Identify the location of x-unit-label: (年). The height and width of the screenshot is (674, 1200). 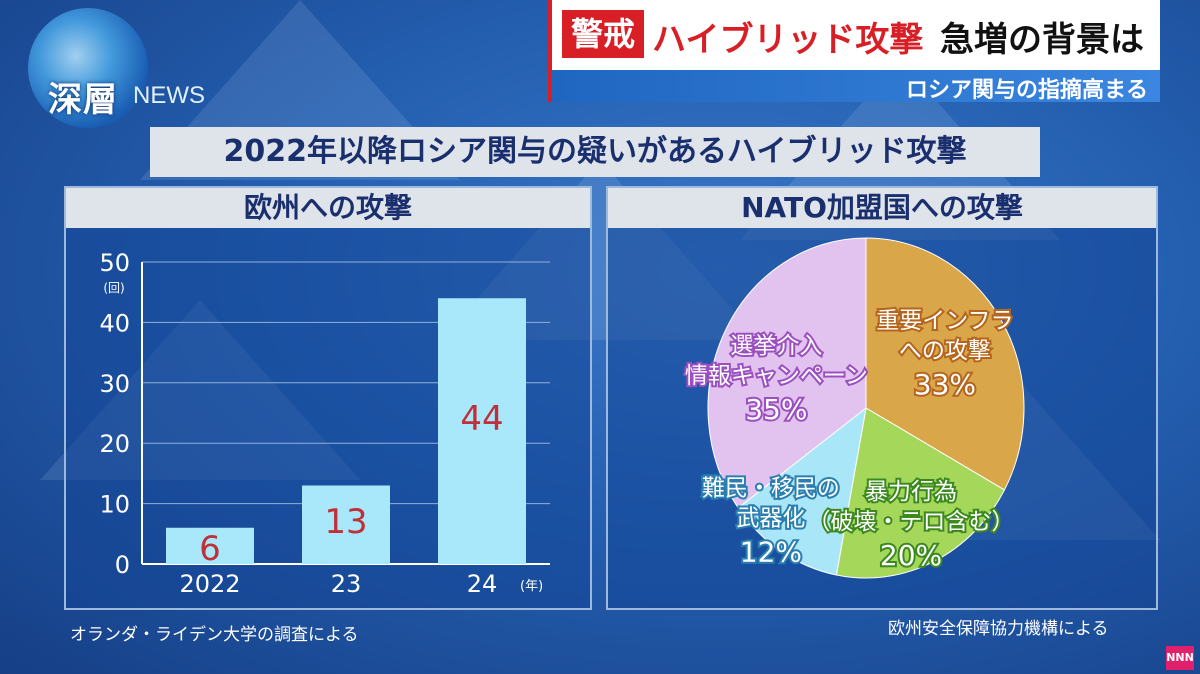
(531, 586).